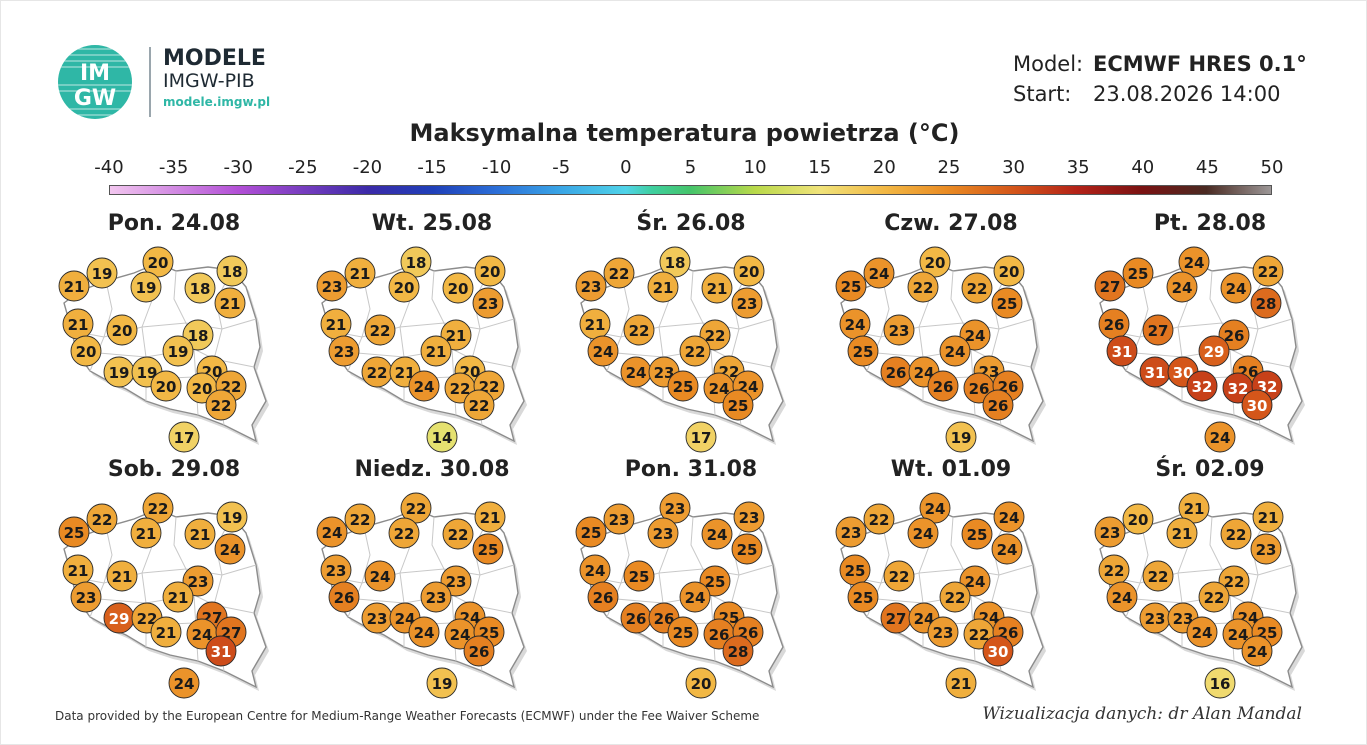 The width and height of the screenshot is (1367, 745). I want to click on temperature-value: 27, so click(896, 619).